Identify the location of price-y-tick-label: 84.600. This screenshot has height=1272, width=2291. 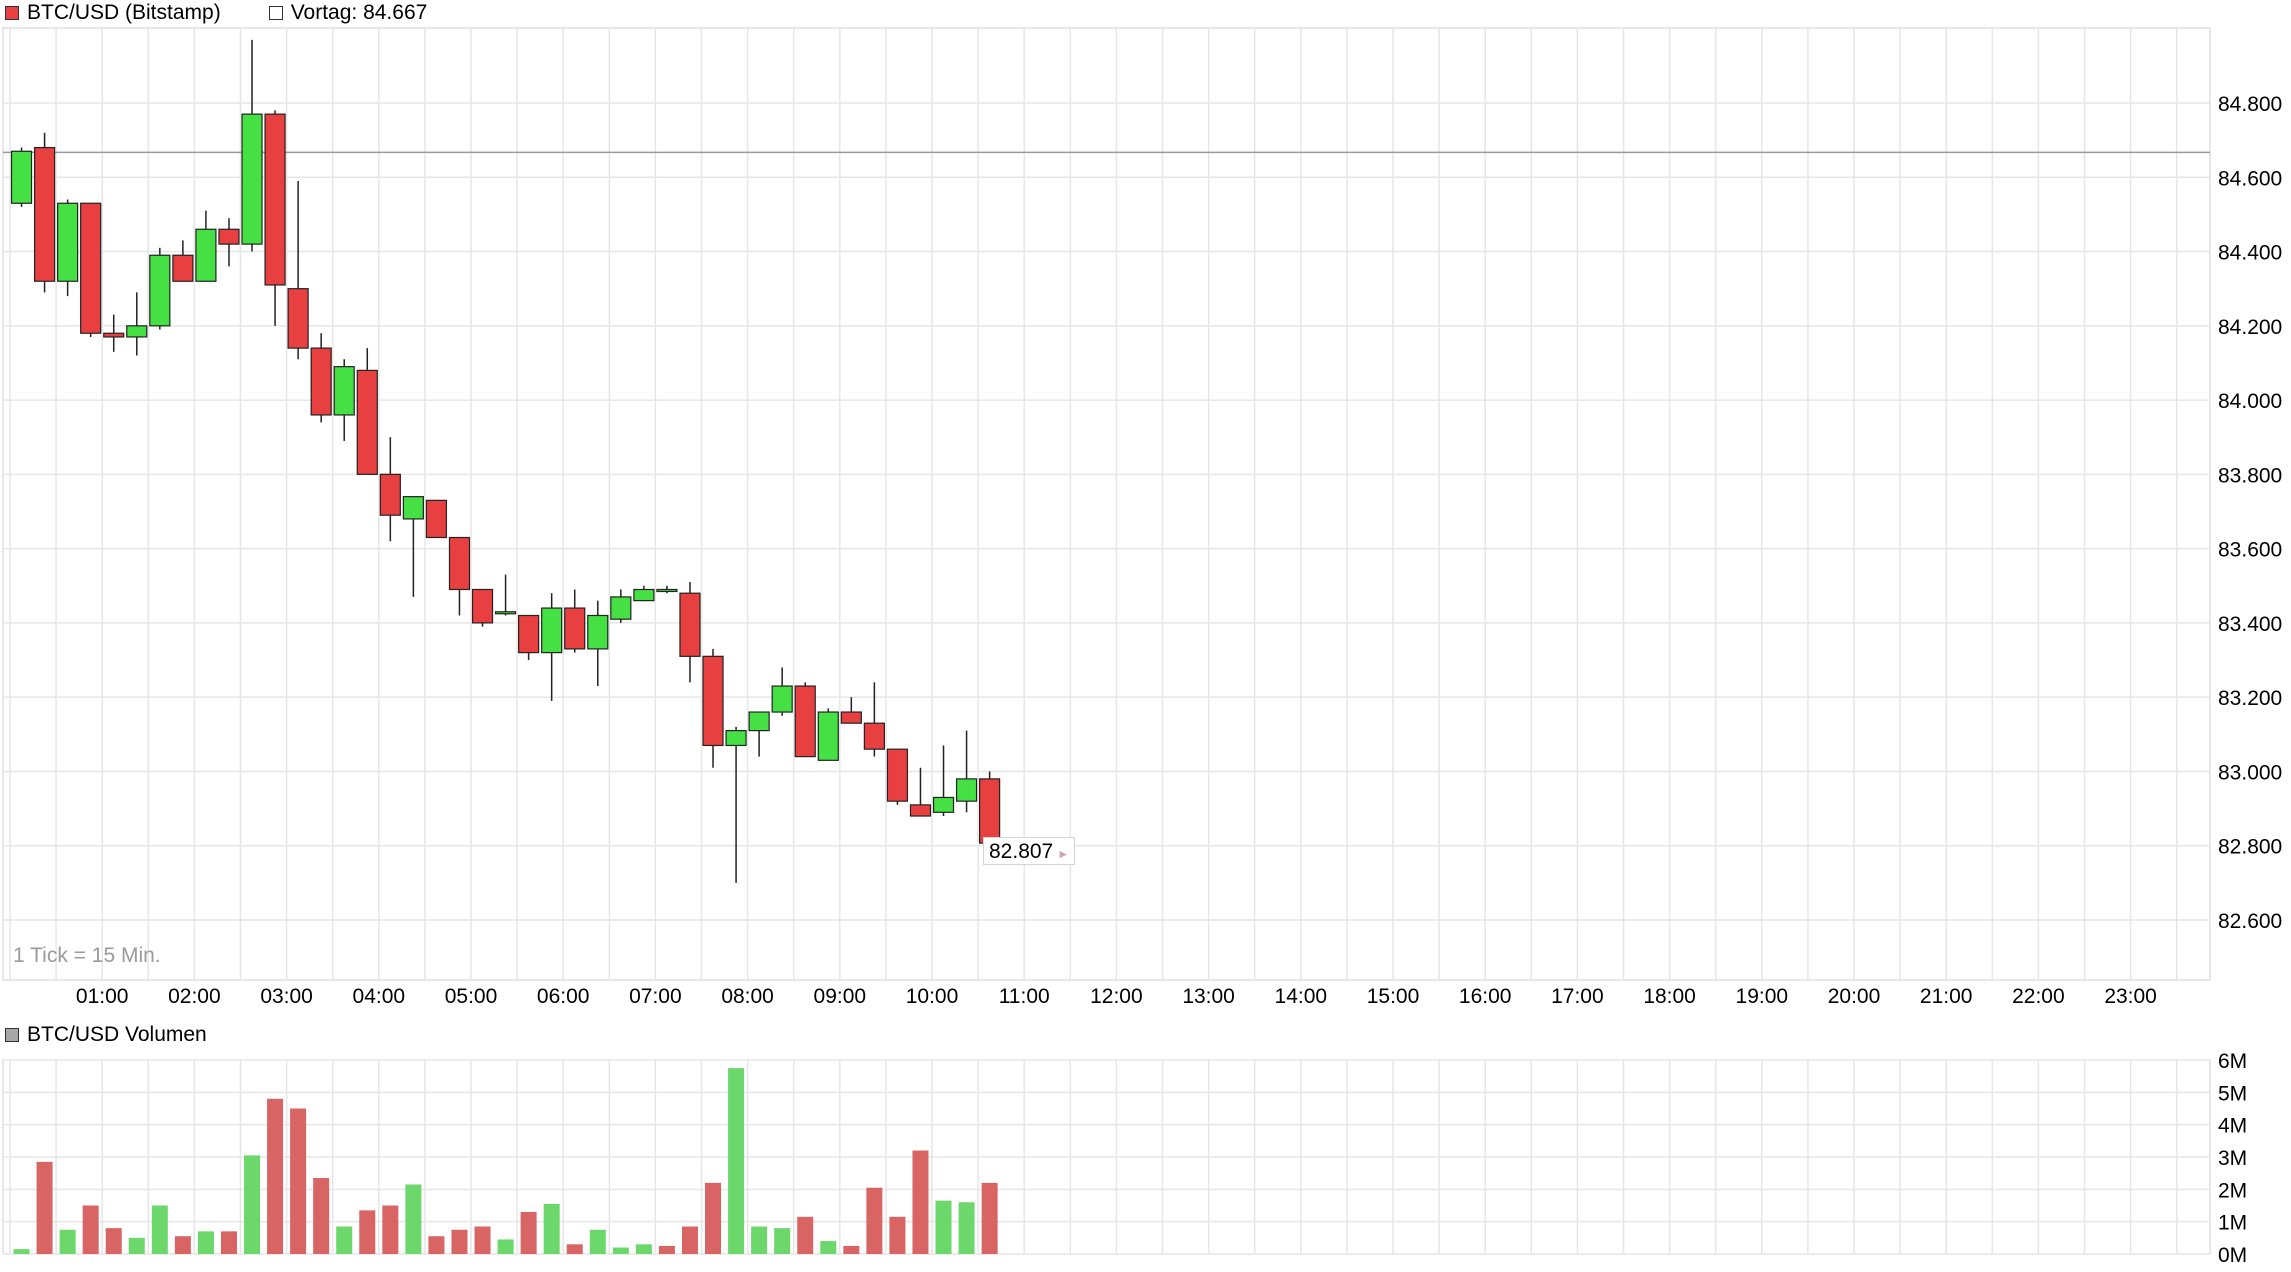
(2250, 178).